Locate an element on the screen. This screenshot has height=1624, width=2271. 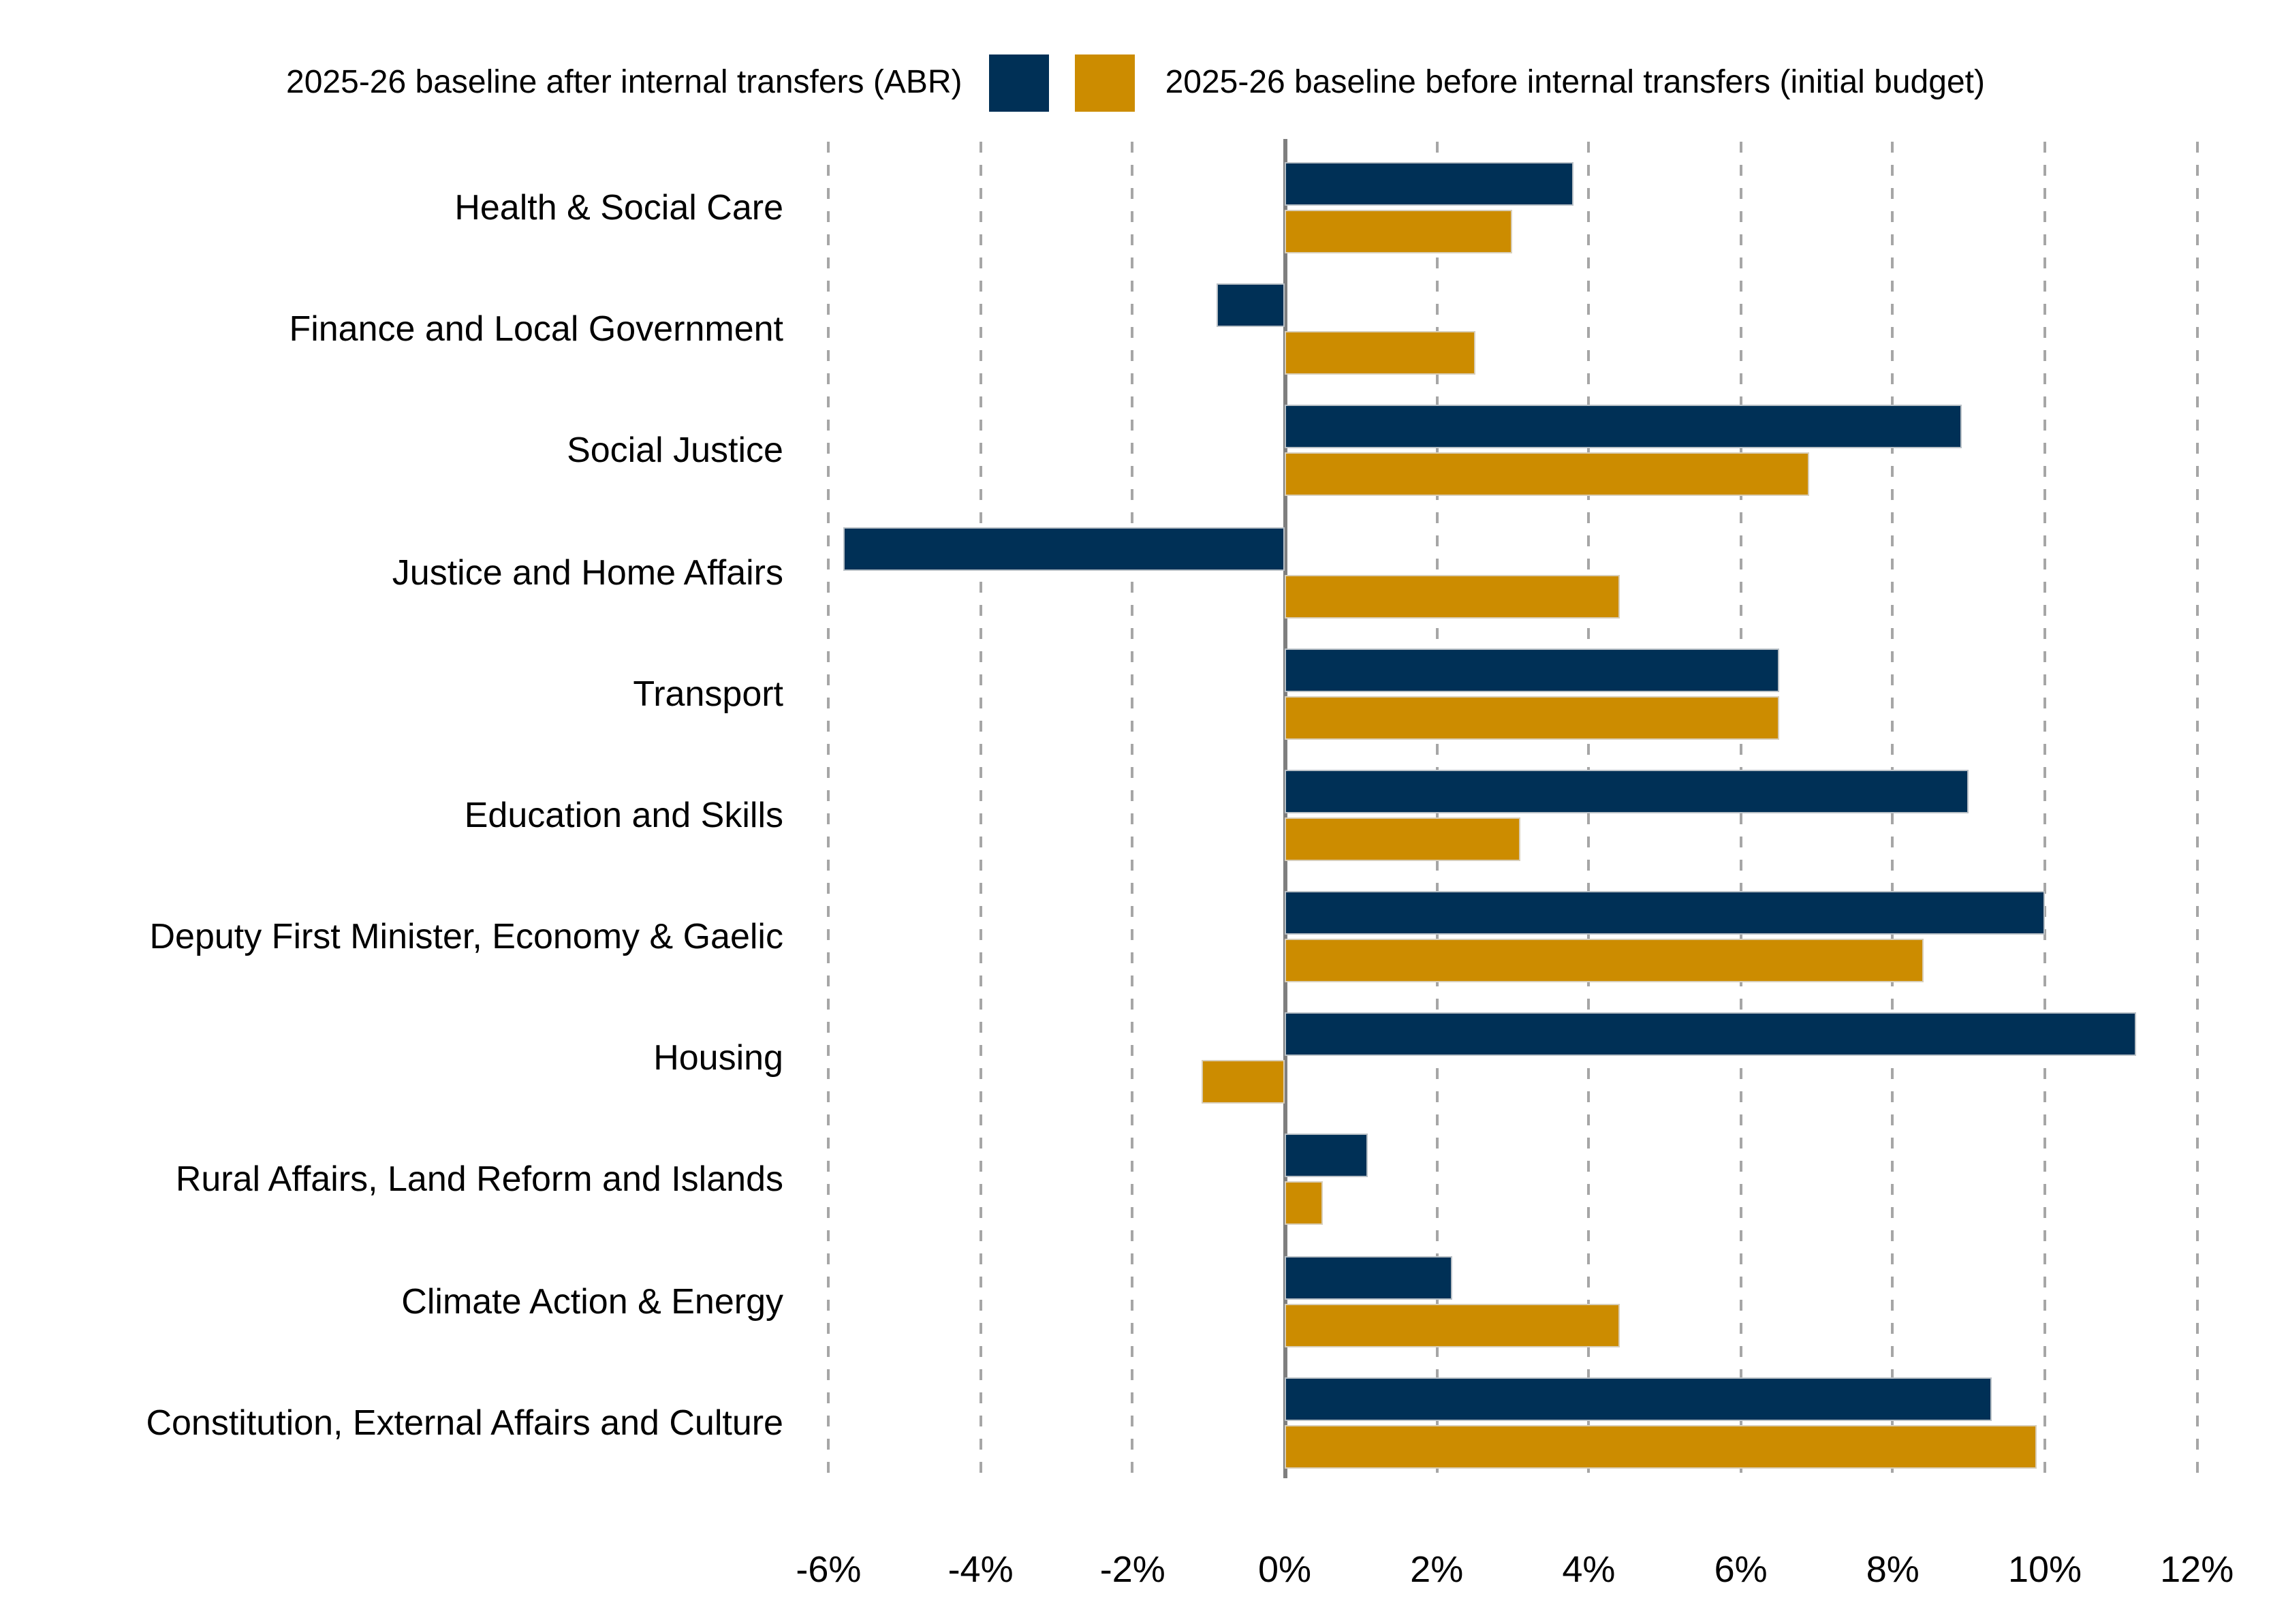
x-tick-label: -4% is located at coordinates (980, 1569).